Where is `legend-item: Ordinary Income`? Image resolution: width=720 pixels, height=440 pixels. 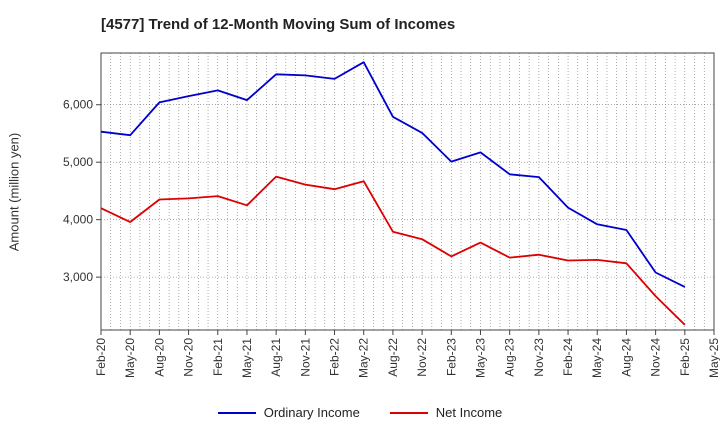
legend-item: Ordinary Income is located at coordinates (288, 412).